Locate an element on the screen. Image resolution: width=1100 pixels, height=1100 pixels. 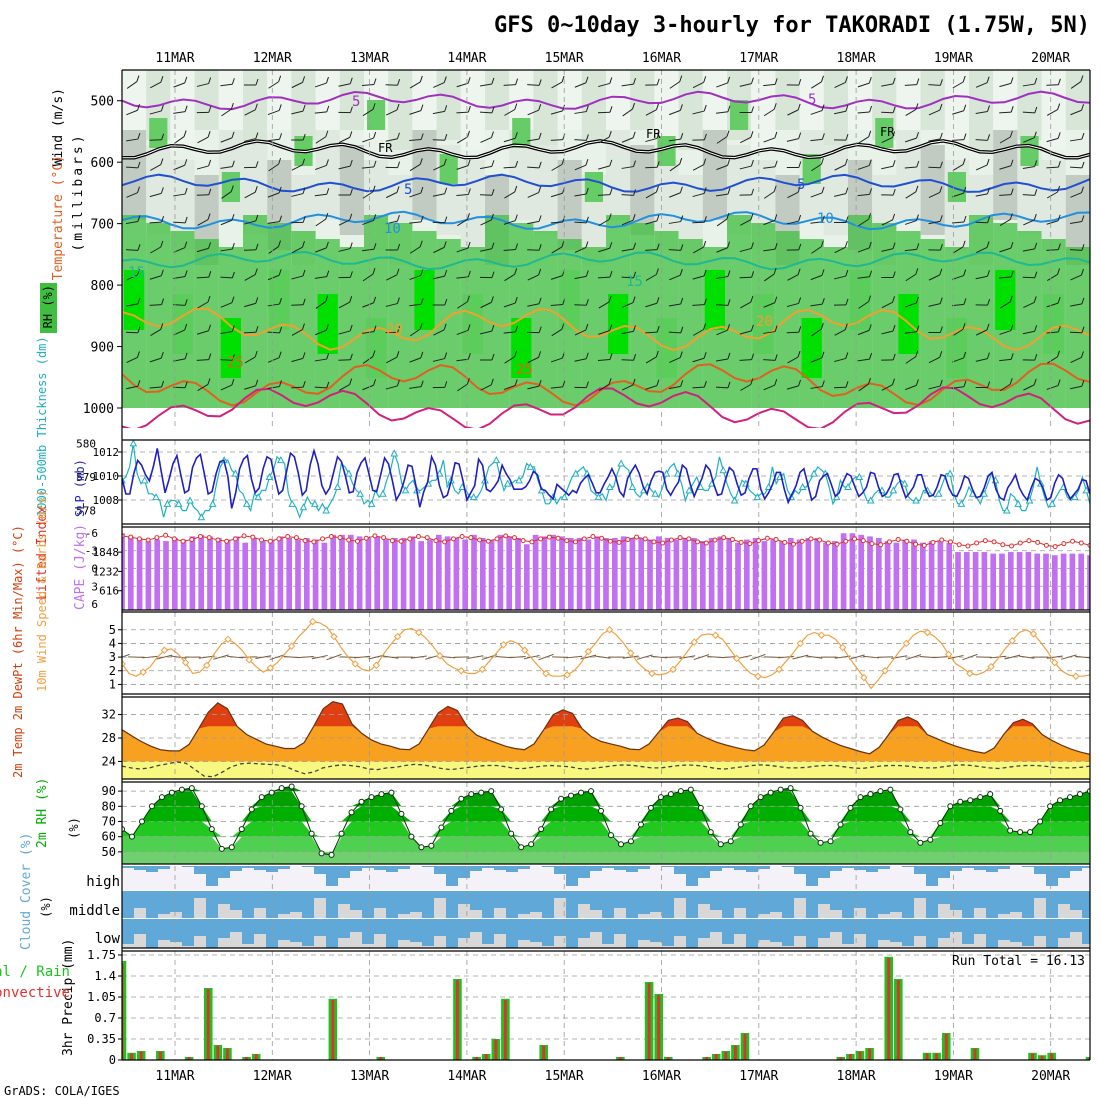
ylabel-millibars: (millibars) is located at coordinates (78, 191).